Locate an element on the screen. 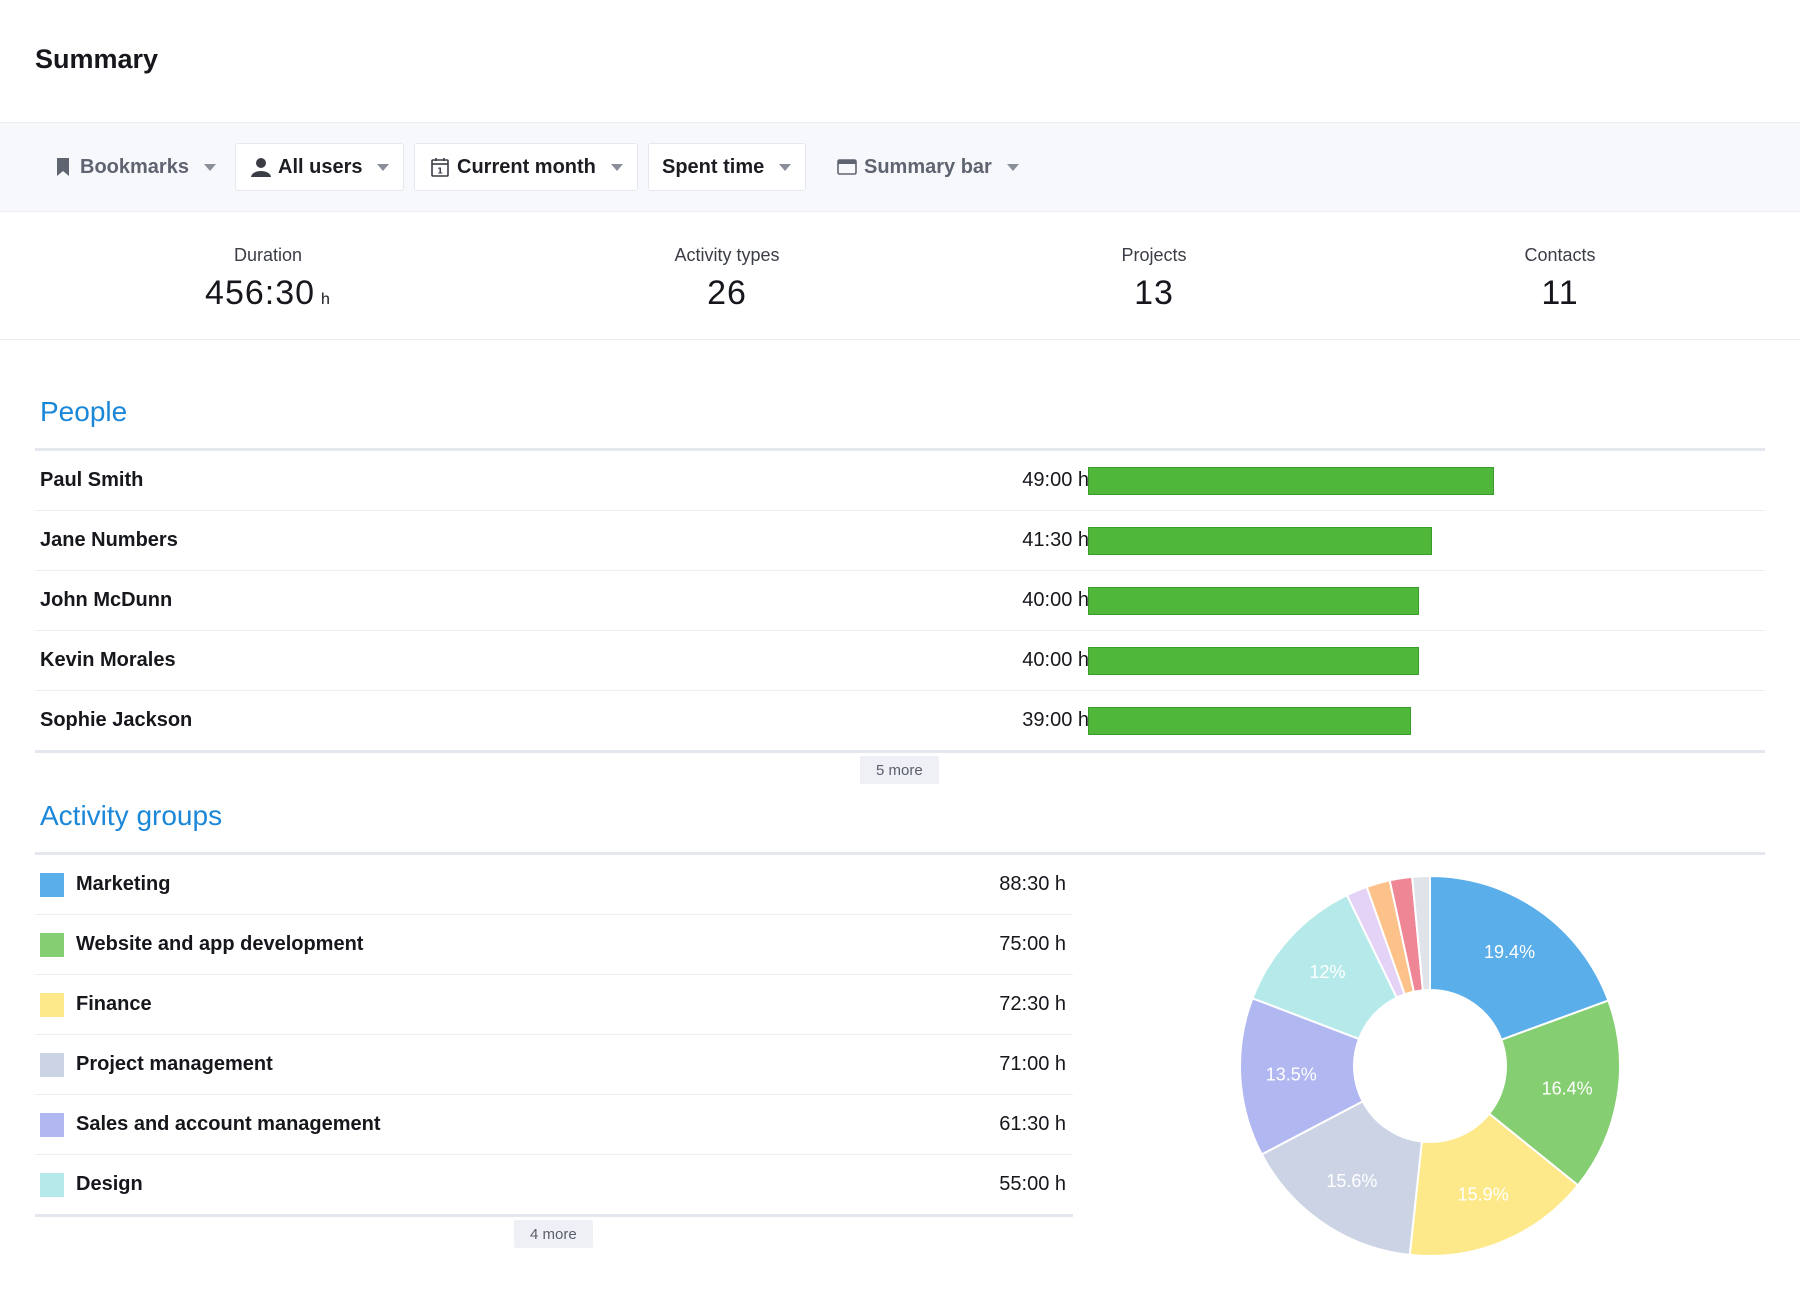  users-filter-label: All users is located at coordinates (320, 166).